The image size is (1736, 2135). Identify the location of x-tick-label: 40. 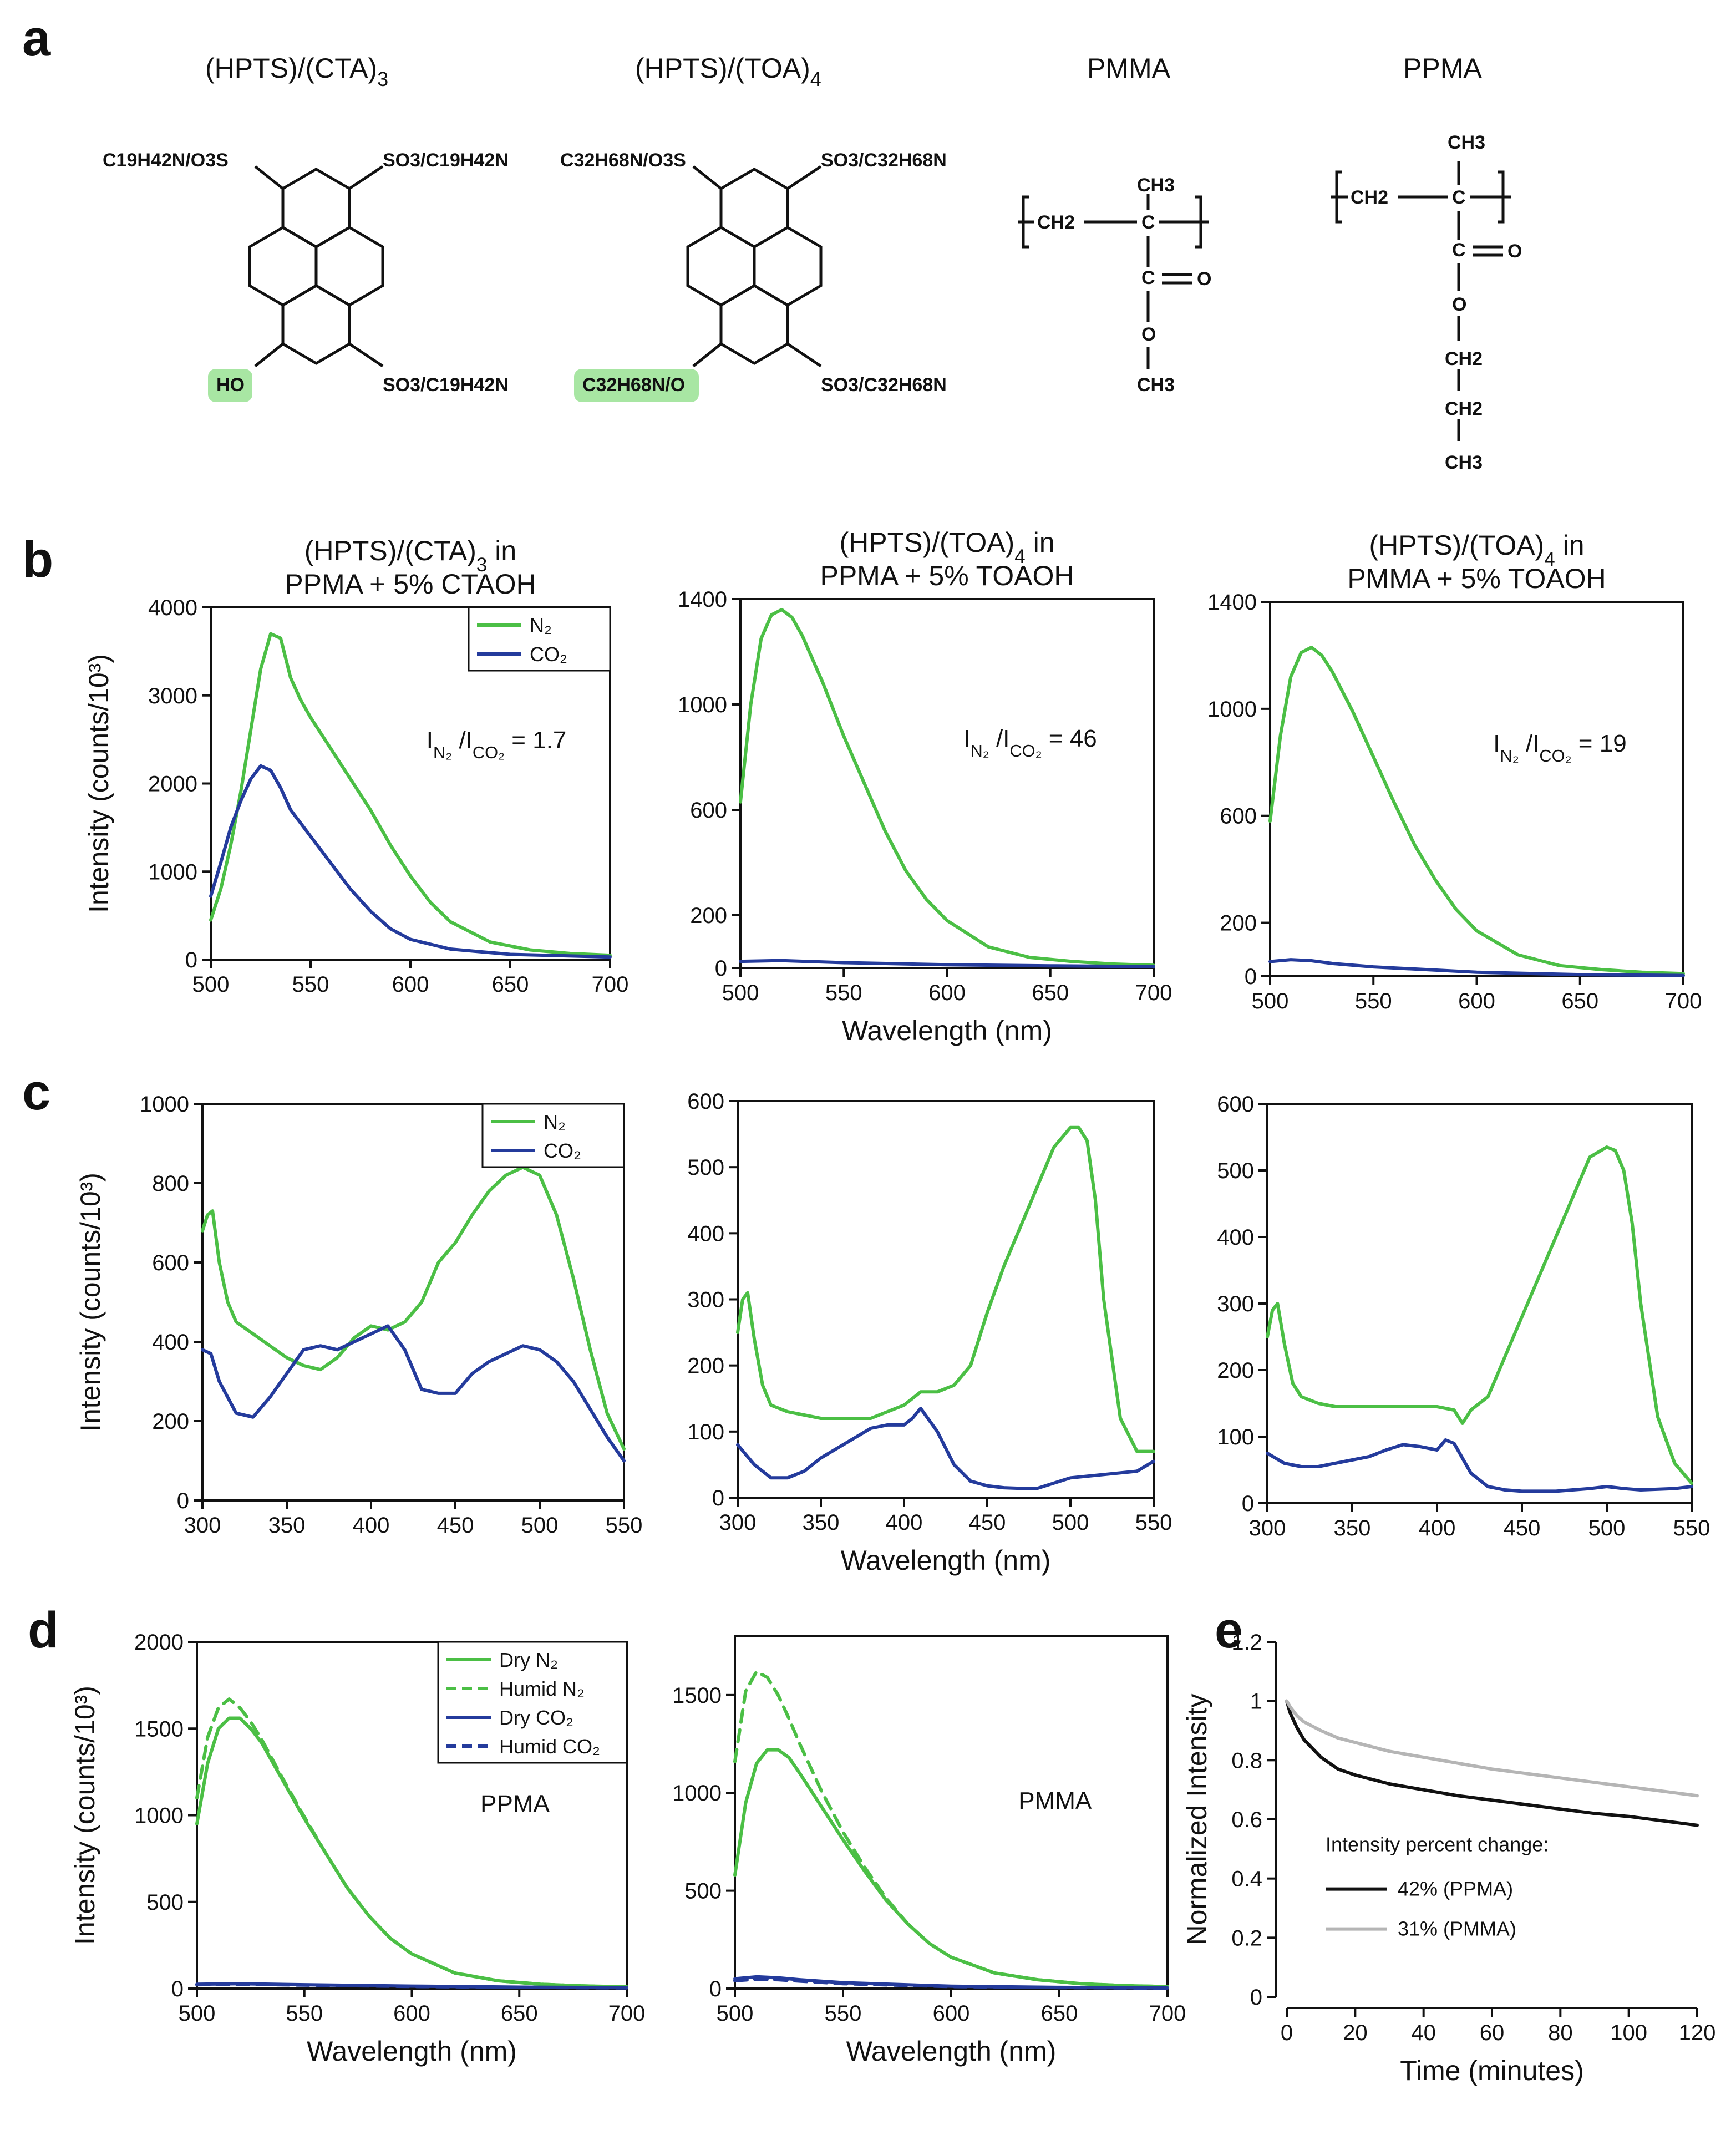
(1423, 2033).